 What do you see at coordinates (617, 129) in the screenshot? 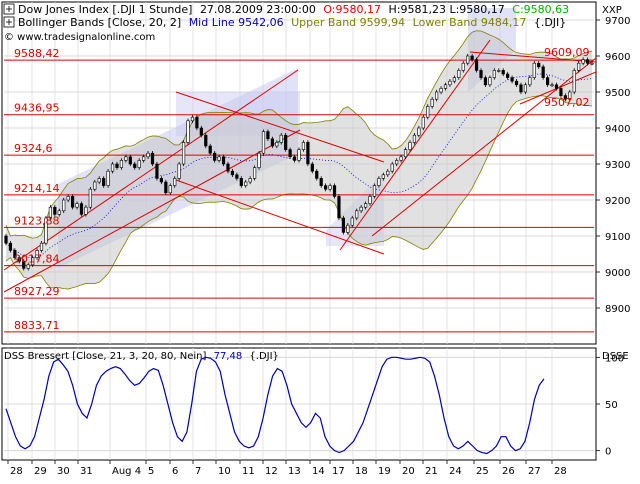
I see `main-y-tick-label: 9400` at bounding box center [617, 129].